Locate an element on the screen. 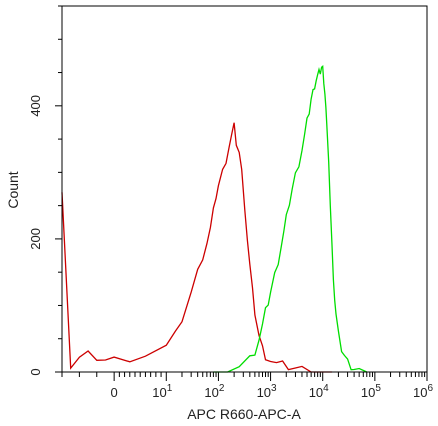 The width and height of the screenshot is (438, 426). x-tick-label: 10⁵ is located at coordinates (371, 391).